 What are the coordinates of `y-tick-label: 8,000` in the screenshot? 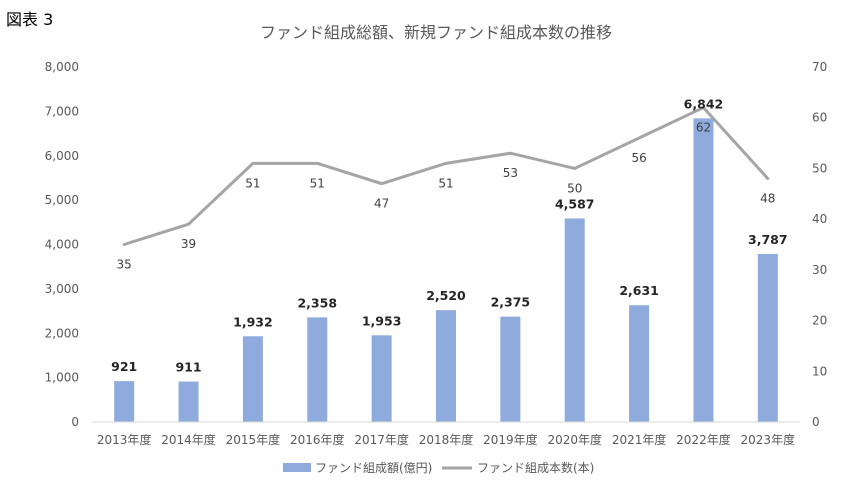 It's located at (62, 67).